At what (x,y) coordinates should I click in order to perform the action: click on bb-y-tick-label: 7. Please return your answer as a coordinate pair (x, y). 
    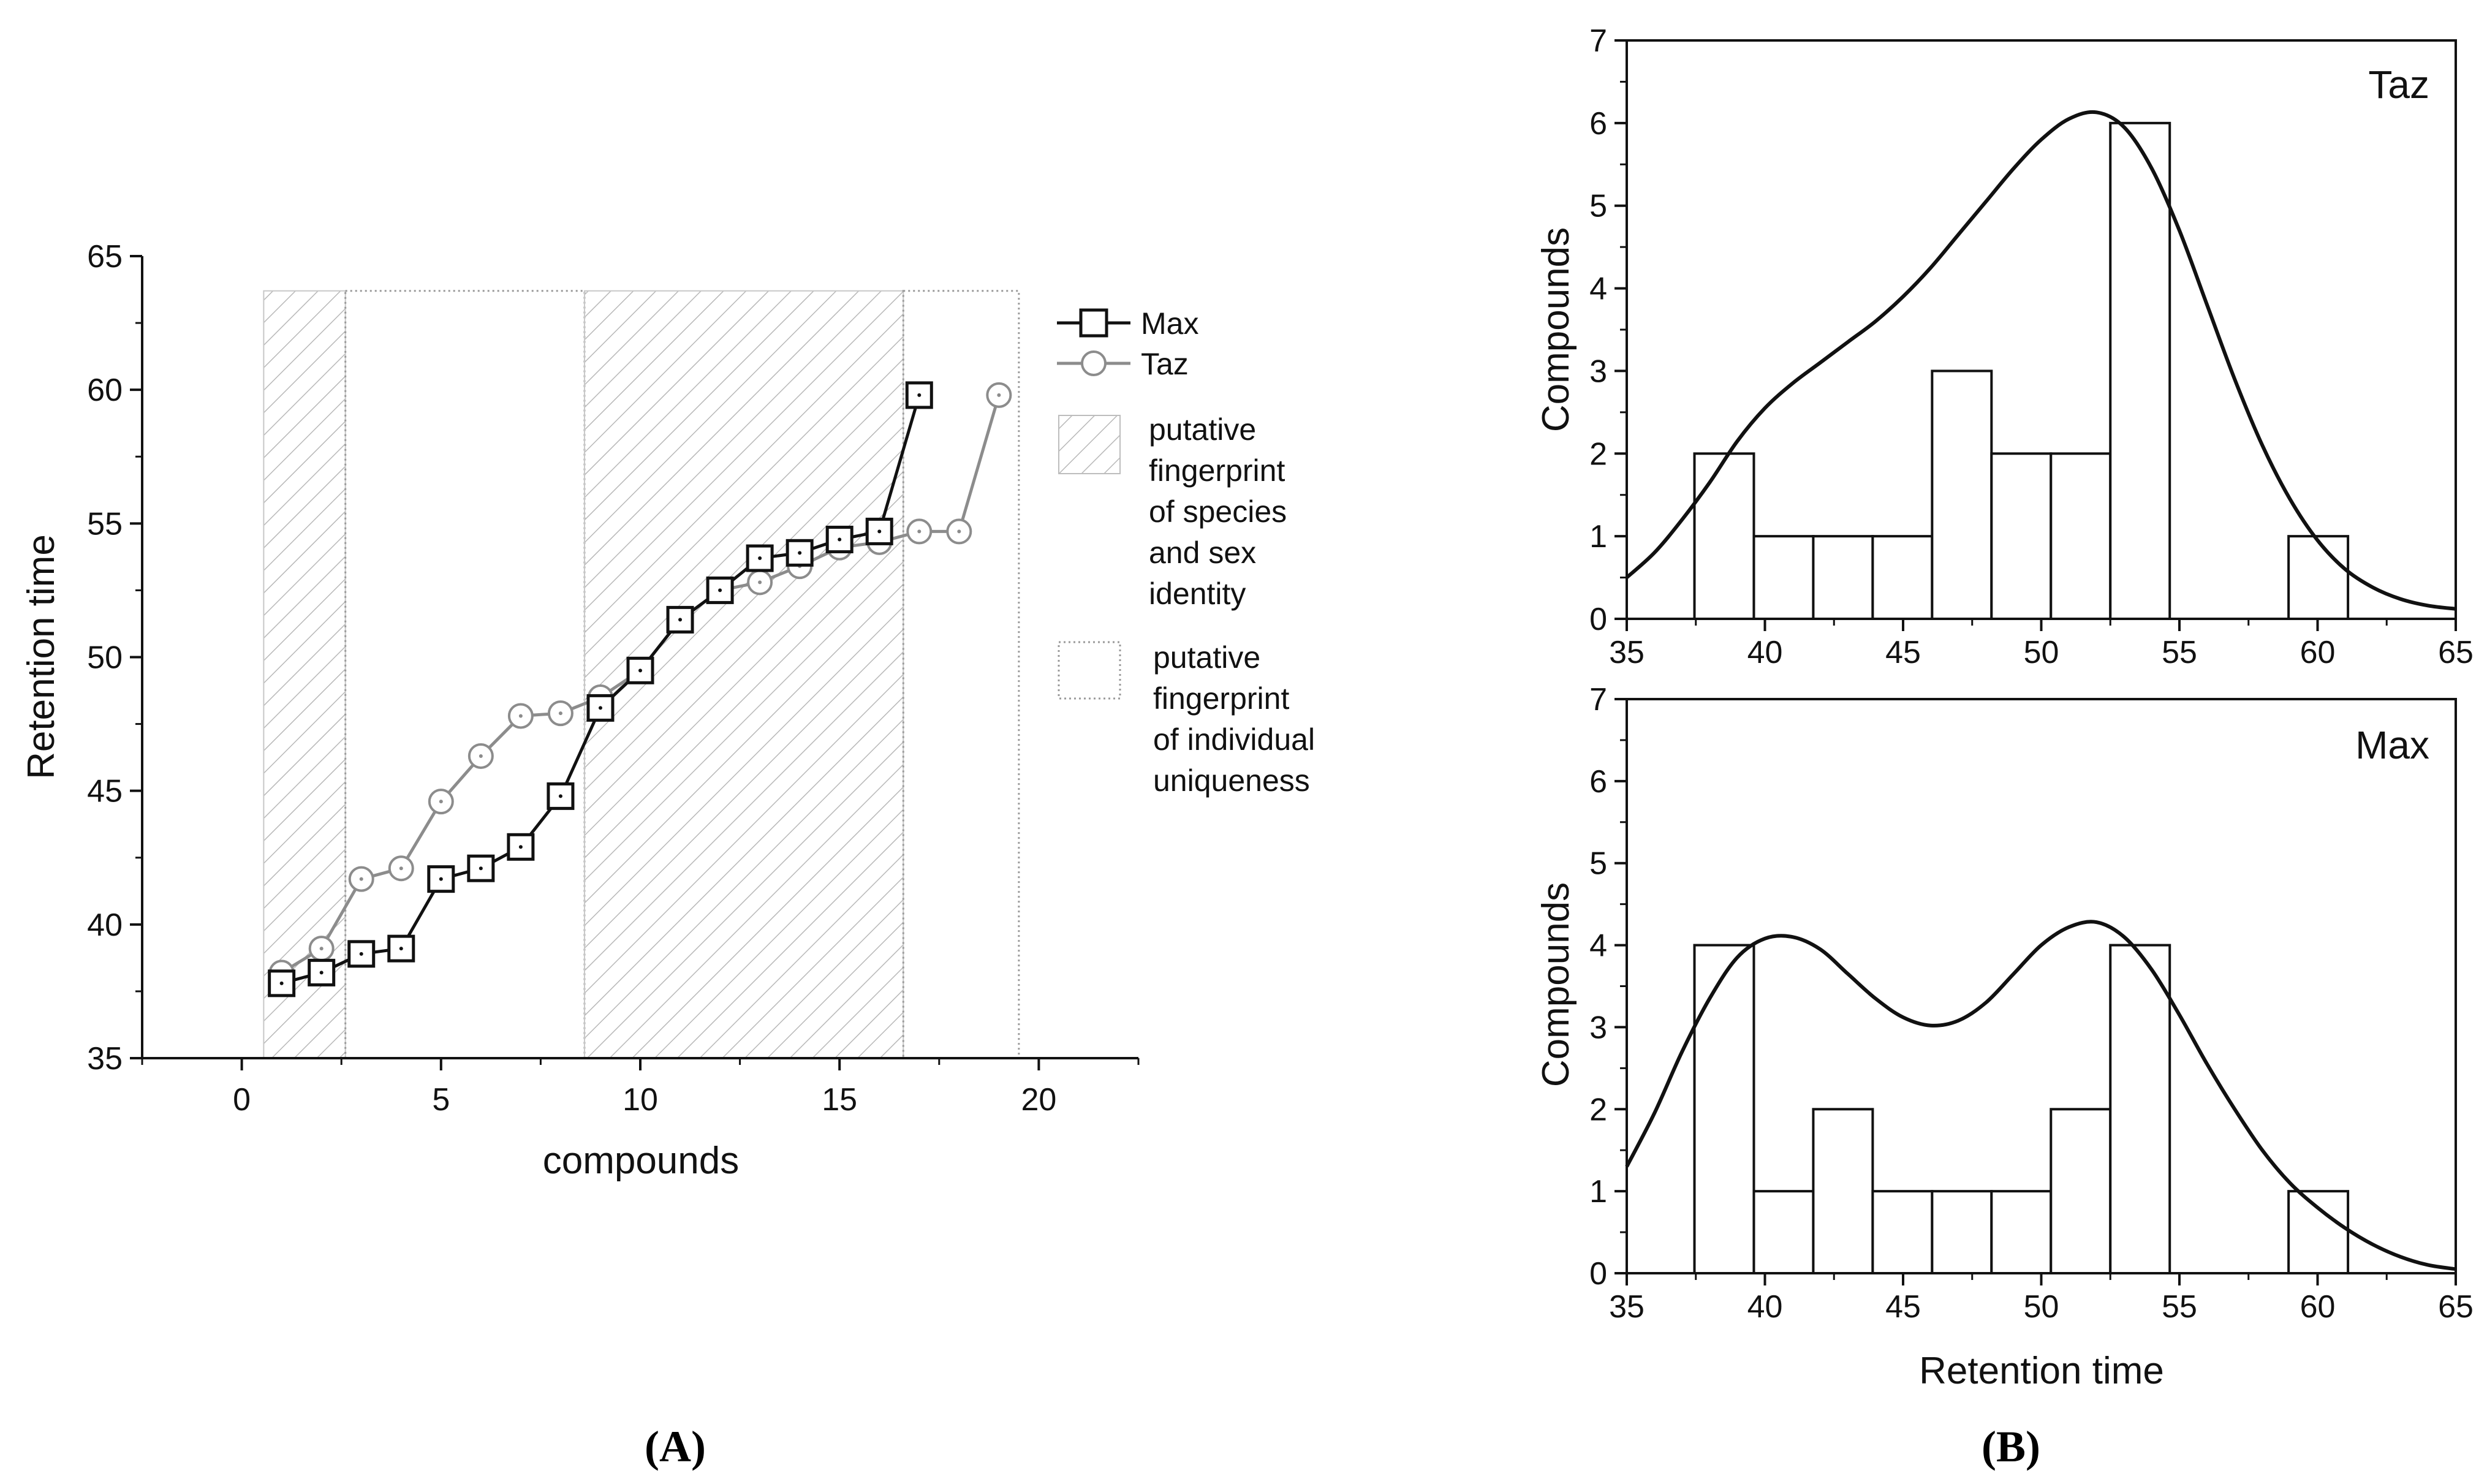
    Looking at the image, I should click on (1598, 699).